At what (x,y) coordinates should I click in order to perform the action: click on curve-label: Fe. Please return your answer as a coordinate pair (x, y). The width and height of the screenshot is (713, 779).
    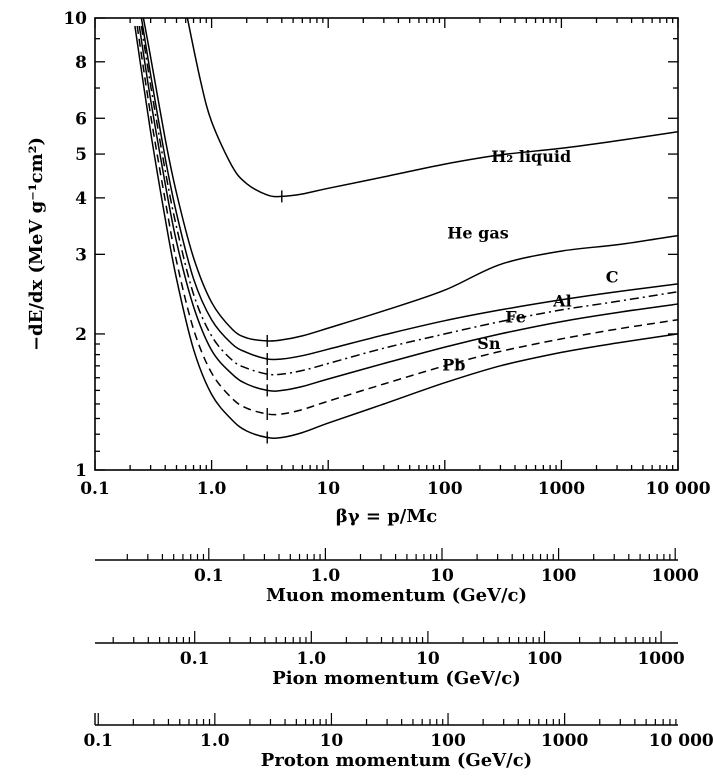
    Looking at the image, I should click on (515, 316).